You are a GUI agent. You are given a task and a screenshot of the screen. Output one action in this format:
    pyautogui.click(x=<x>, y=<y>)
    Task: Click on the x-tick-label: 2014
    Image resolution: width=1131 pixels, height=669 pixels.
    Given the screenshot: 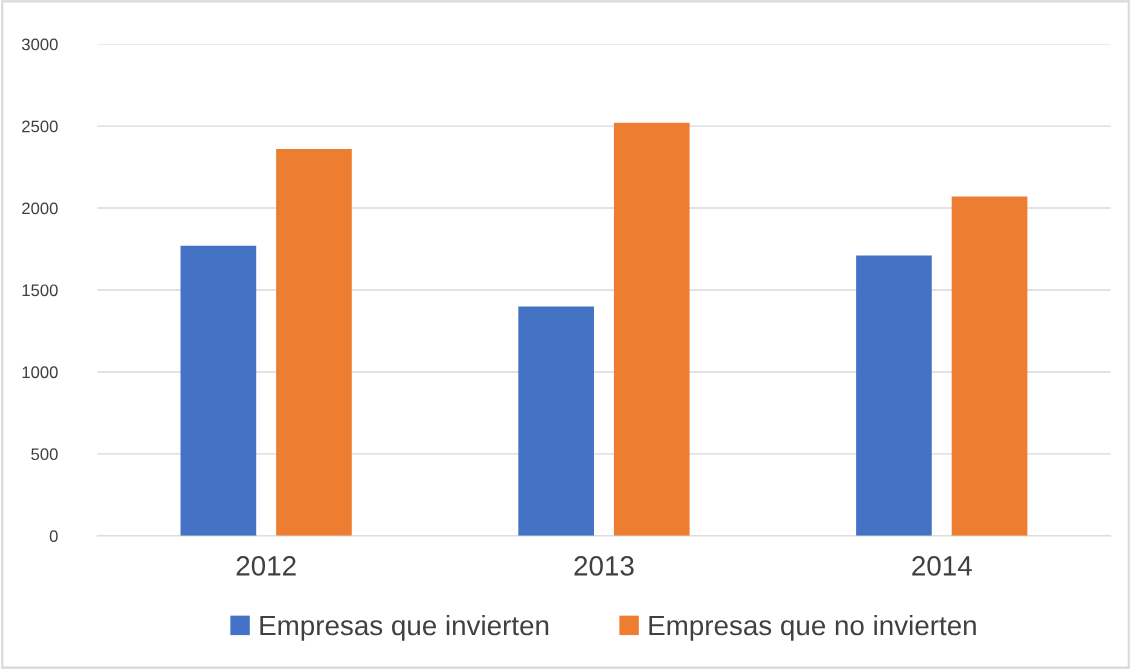 What is the action you would take?
    pyautogui.click(x=942, y=566)
    